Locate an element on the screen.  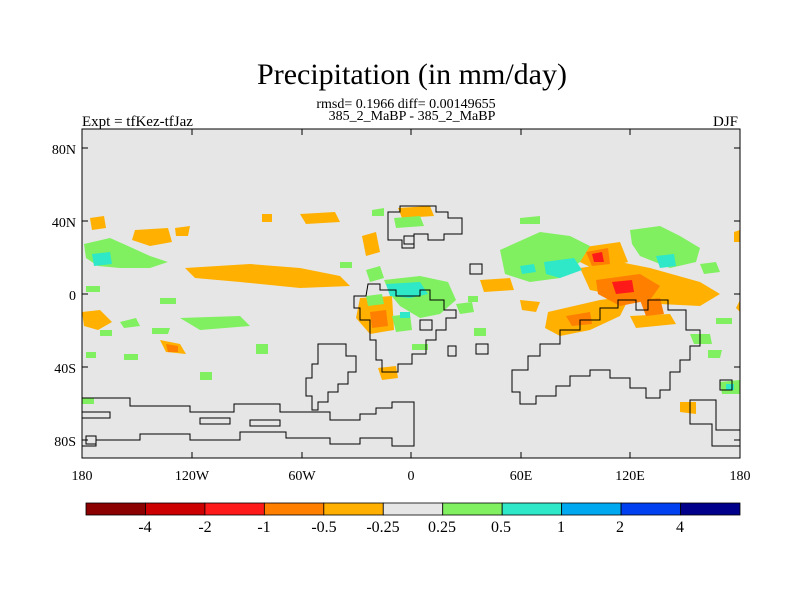
lat-tick-80n: 80N is located at coordinates (64, 150).